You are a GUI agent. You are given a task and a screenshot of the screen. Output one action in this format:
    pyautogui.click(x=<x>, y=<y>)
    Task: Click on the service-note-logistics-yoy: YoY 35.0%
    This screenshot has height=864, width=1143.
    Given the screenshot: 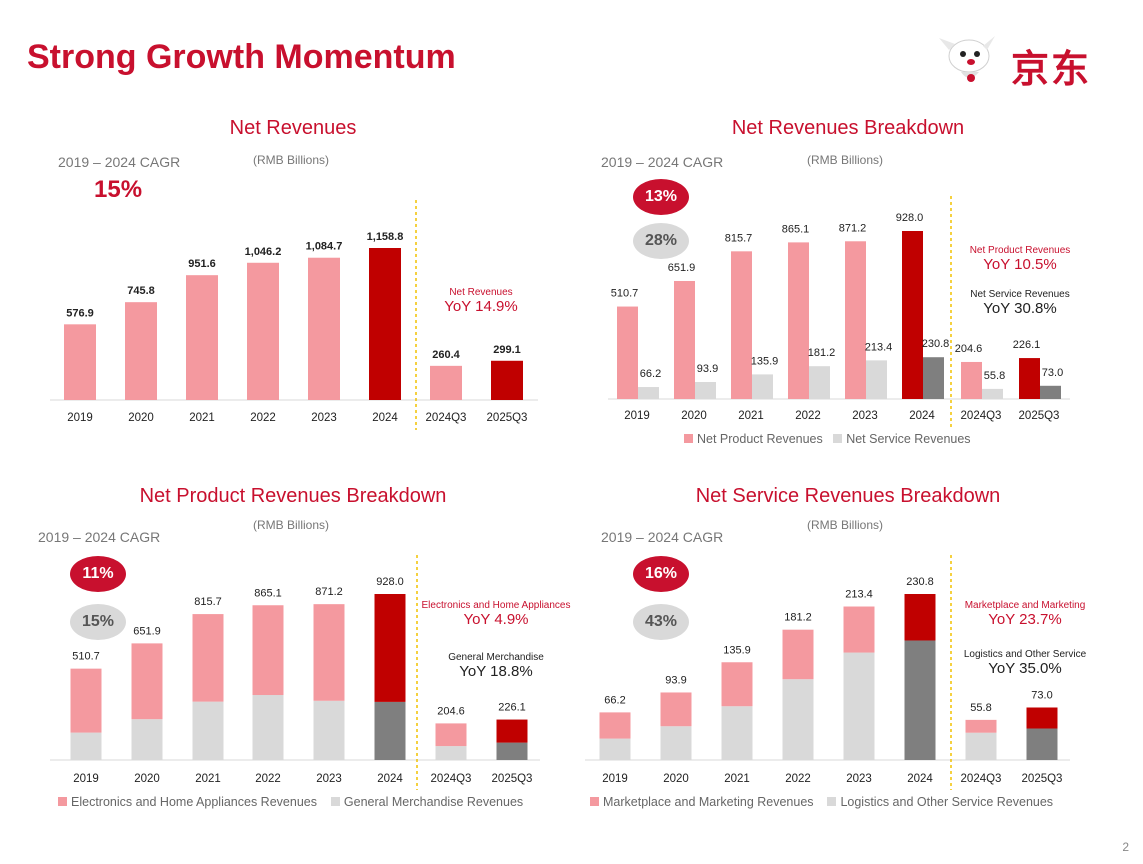 What is the action you would take?
    pyautogui.click(x=1025, y=668)
    